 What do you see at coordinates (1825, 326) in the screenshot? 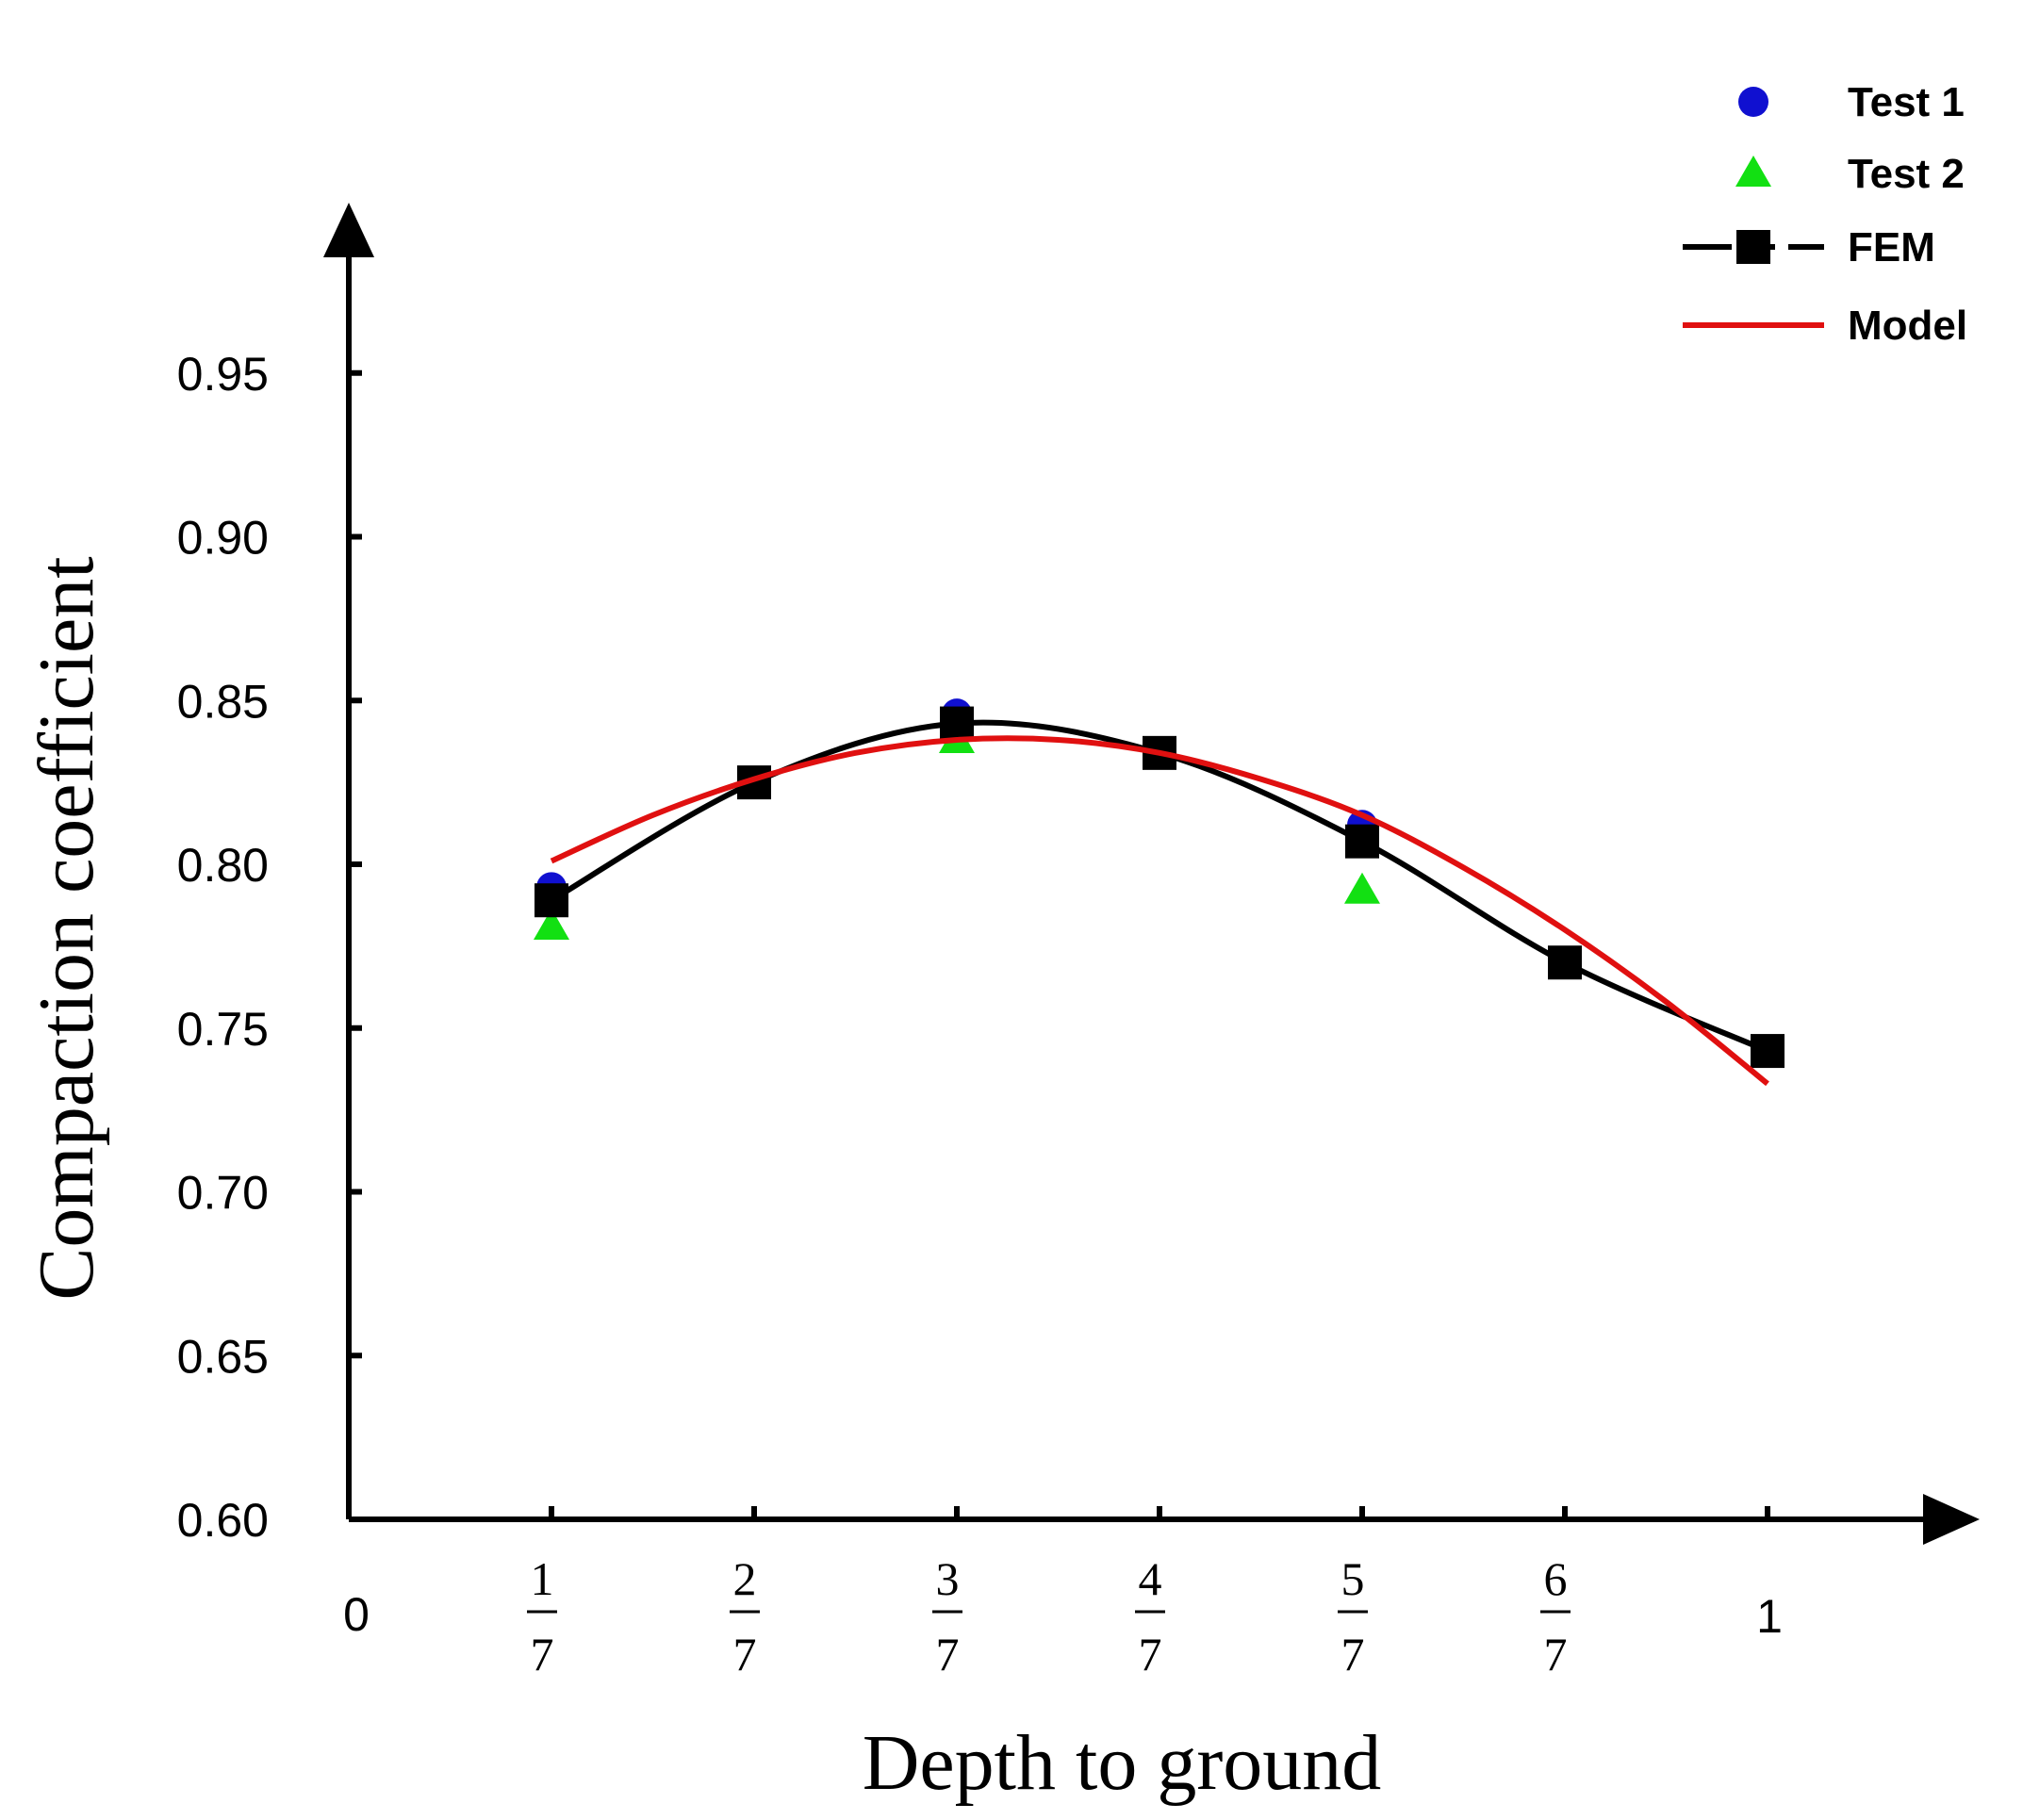
I see `legend-item-model: Model` at bounding box center [1825, 326].